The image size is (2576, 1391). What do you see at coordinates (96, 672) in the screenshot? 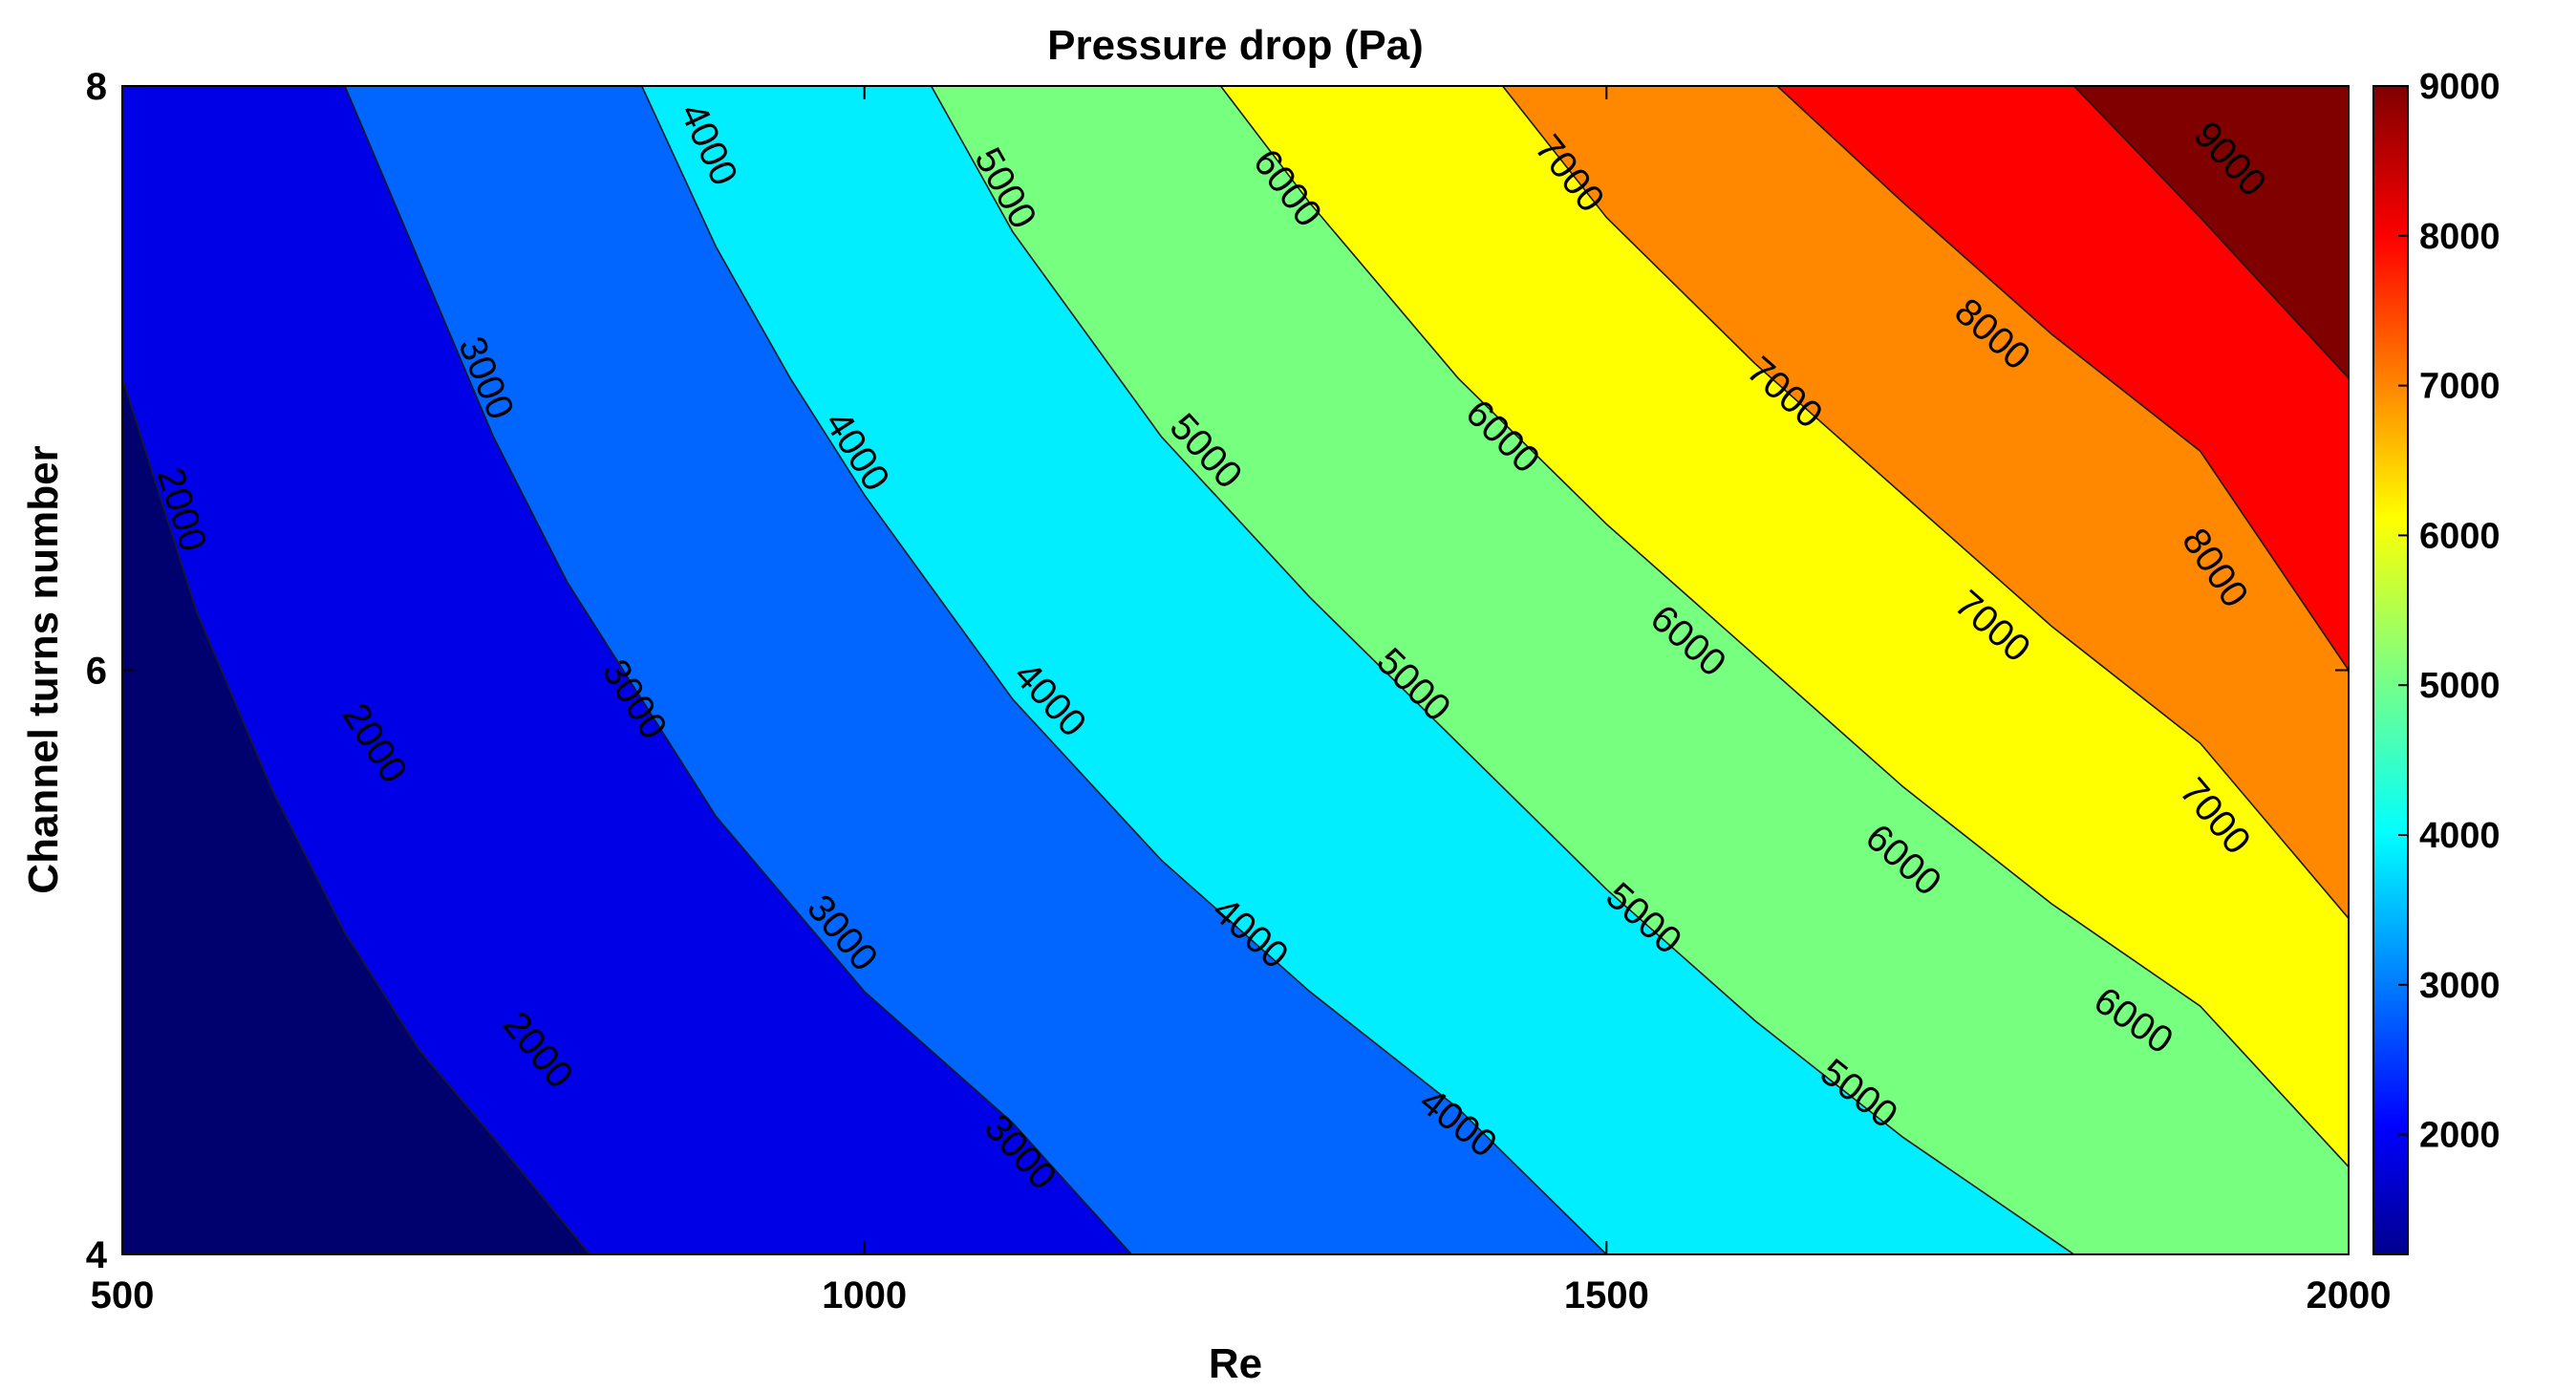
I see `y-tick-label: 6` at bounding box center [96, 672].